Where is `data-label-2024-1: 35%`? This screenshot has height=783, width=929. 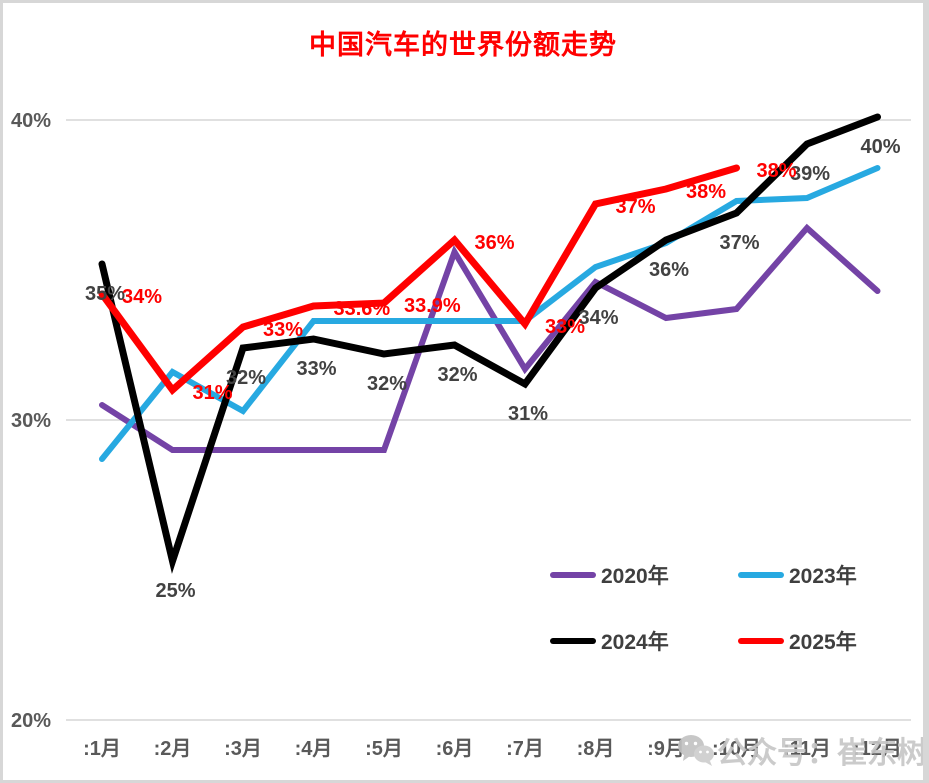 data-label-2024-1: 35% is located at coordinates (105, 294).